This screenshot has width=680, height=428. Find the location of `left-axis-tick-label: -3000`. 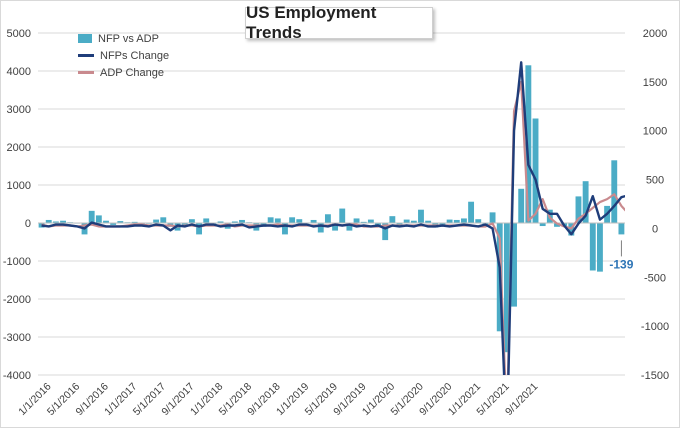

left-axis-tick-label: -3000 is located at coordinates (17, 338).